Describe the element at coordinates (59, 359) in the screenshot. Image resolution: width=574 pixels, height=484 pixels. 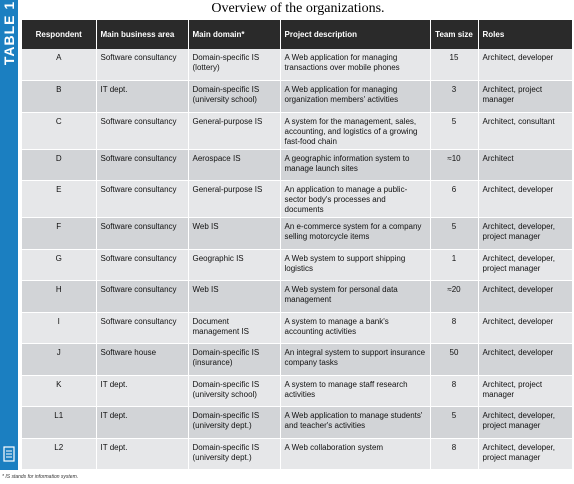
I see `cell-respondent: J` at that location.